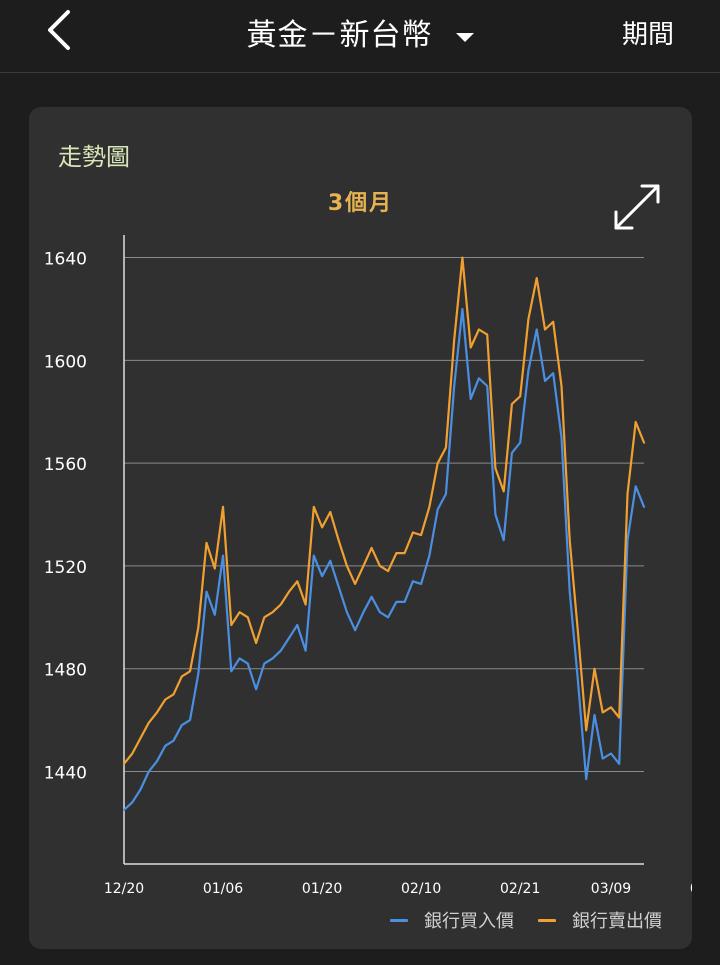 This screenshot has height=965, width=720. I want to click on page-title: 黃金－新台幣, so click(339, 35).